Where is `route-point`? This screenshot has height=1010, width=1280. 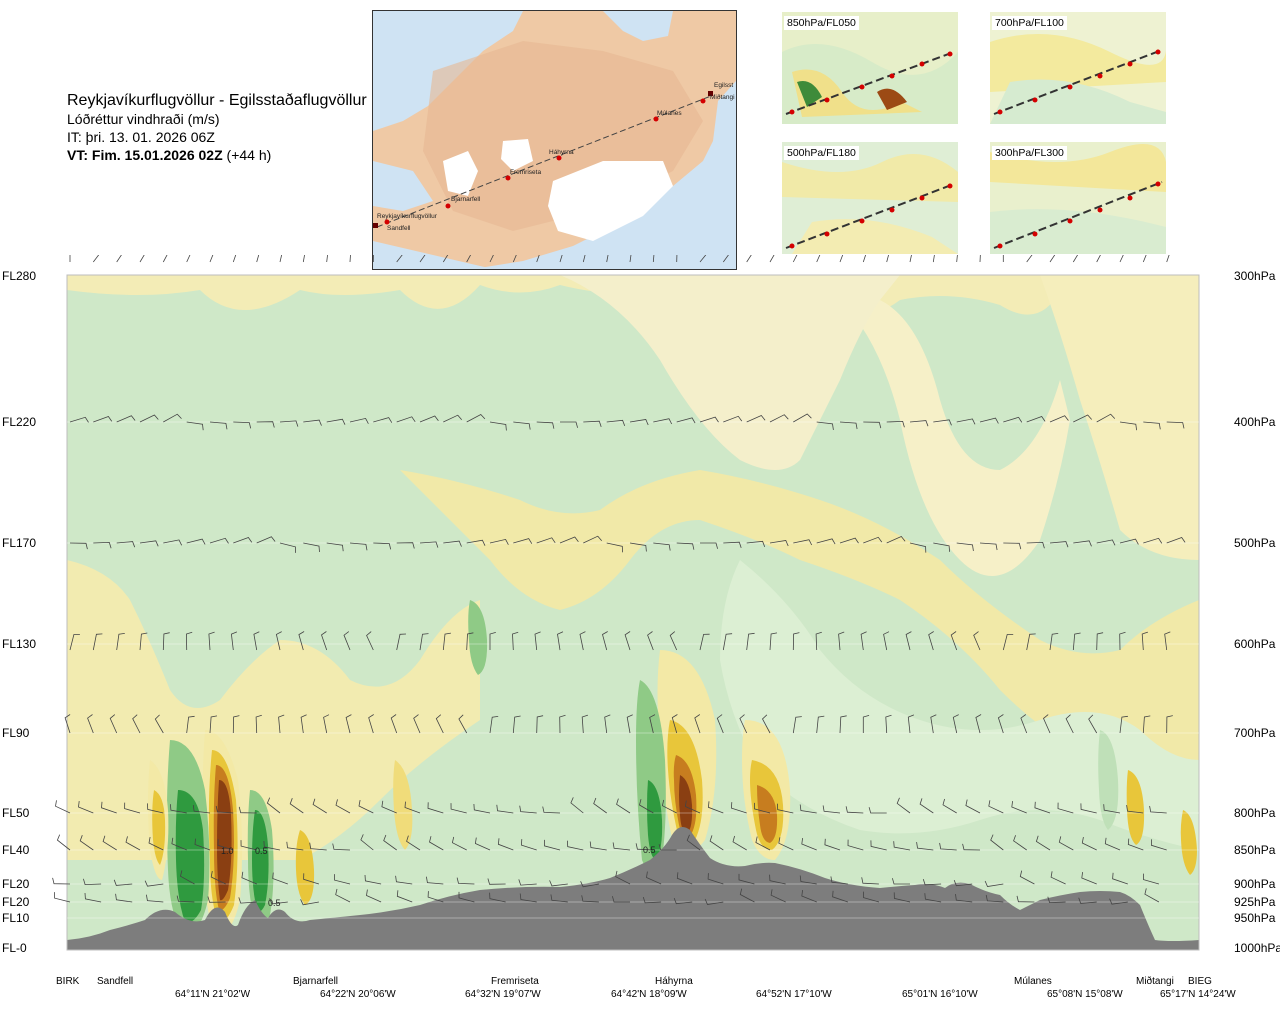 route-point is located at coordinates (448, 206).